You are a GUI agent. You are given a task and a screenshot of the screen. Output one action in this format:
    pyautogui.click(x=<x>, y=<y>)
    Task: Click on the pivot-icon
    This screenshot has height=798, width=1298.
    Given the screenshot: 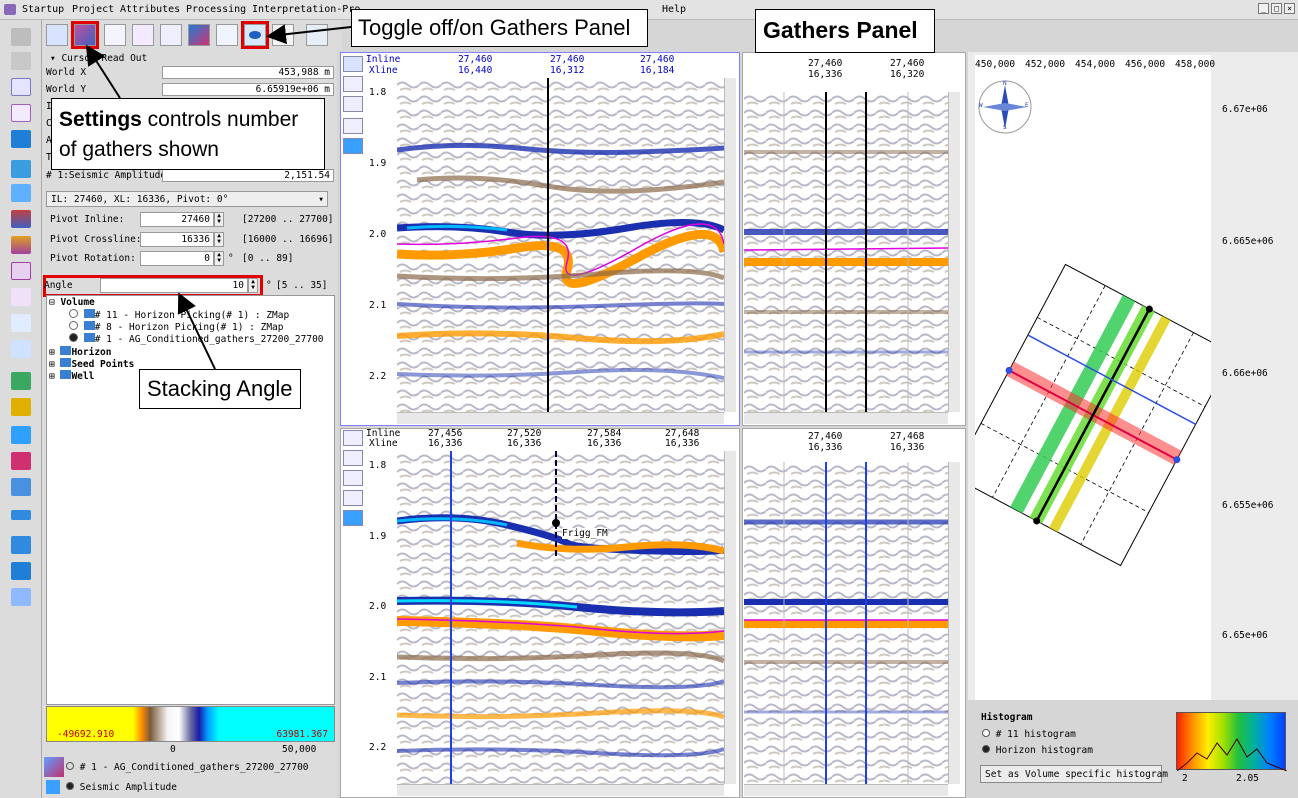 What is the action you would take?
    pyautogui.click(x=317, y=35)
    